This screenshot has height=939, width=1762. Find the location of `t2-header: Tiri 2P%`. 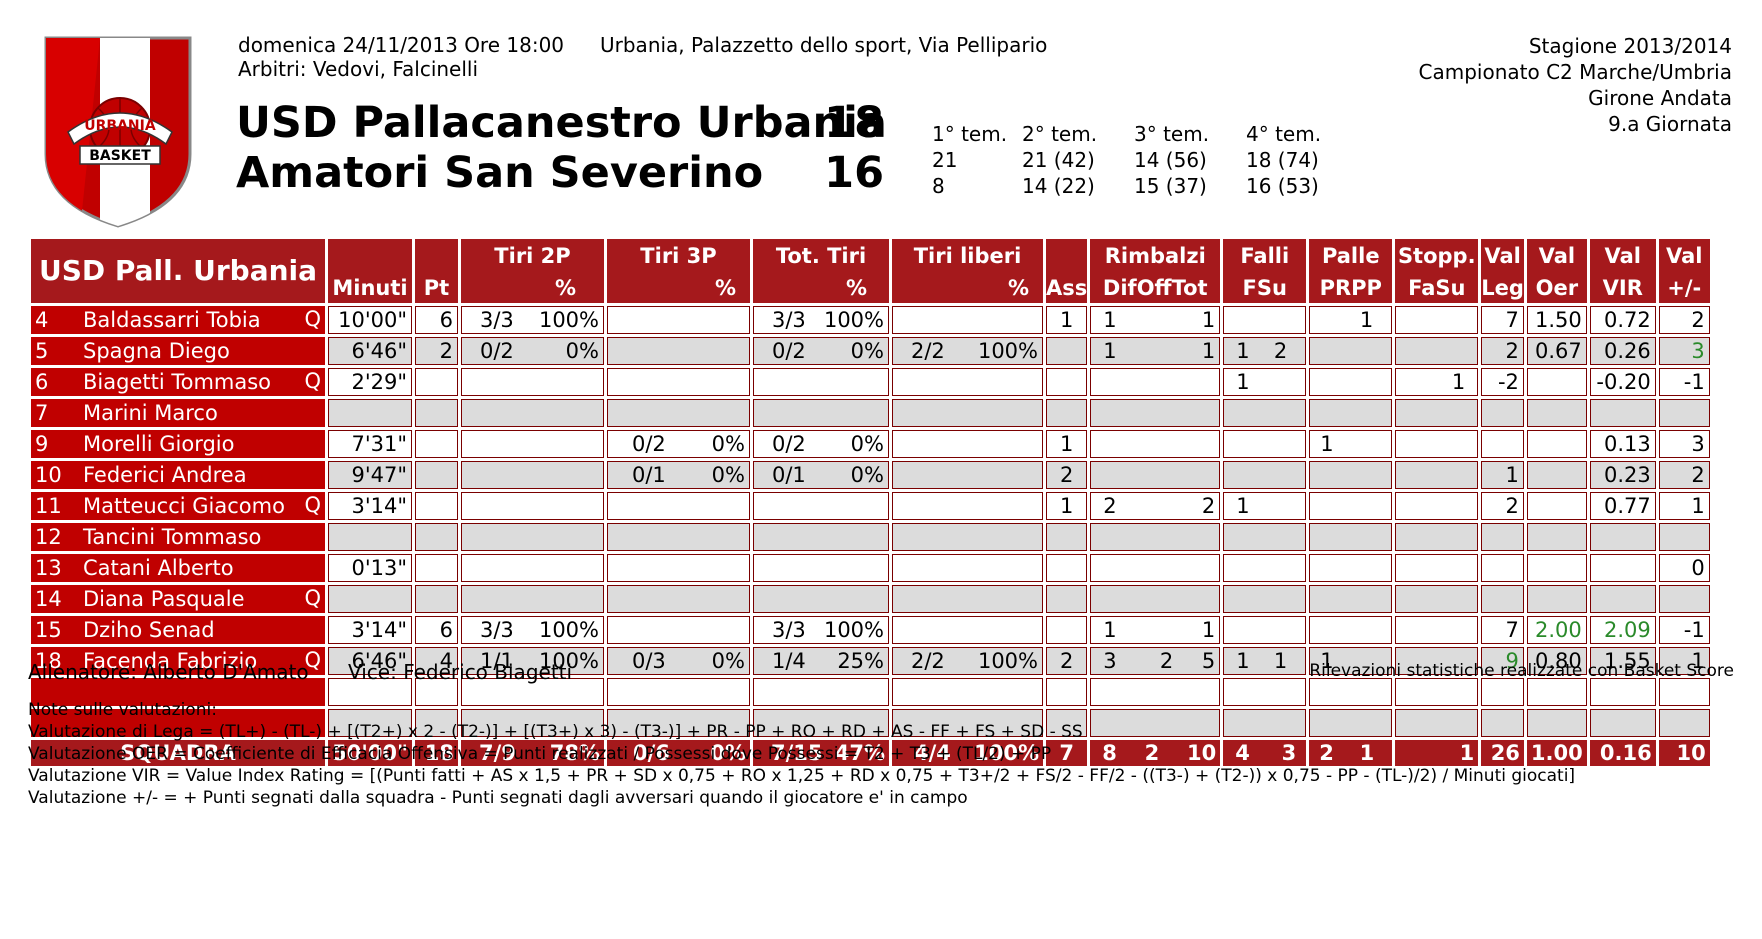

t2-header: Tiri 2P% is located at coordinates (532, 271).